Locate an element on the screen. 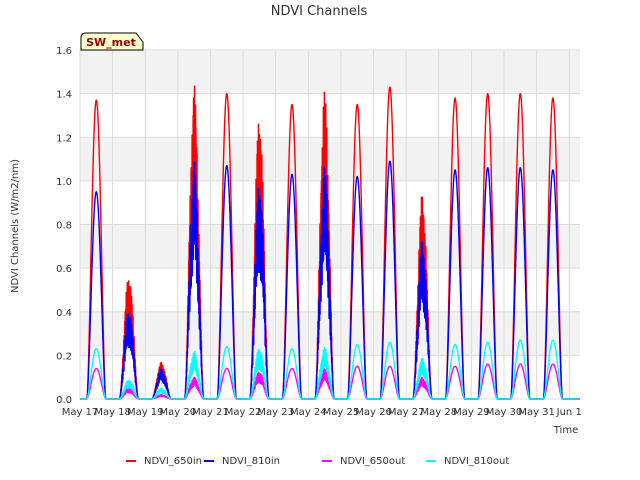 The image size is (640, 480). y-axis-title: NDVI Channels (W/m2/nm) is located at coordinates (15, 226).